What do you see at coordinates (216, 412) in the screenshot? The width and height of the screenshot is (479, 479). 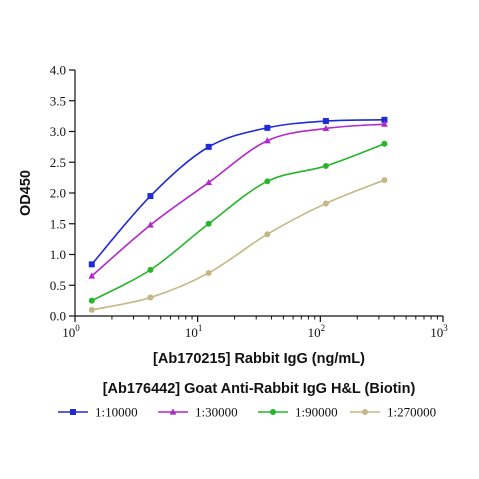 I see `legend-label: 1:30000` at bounding box center [216, 412].